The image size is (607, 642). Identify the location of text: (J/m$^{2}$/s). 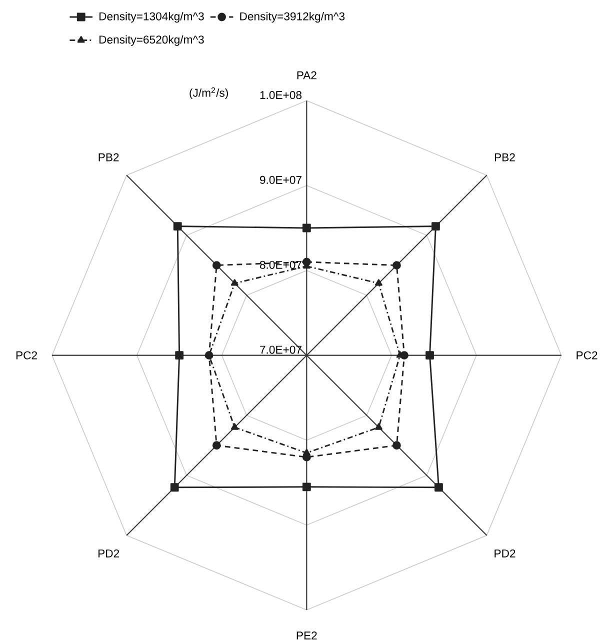
(209, 93).